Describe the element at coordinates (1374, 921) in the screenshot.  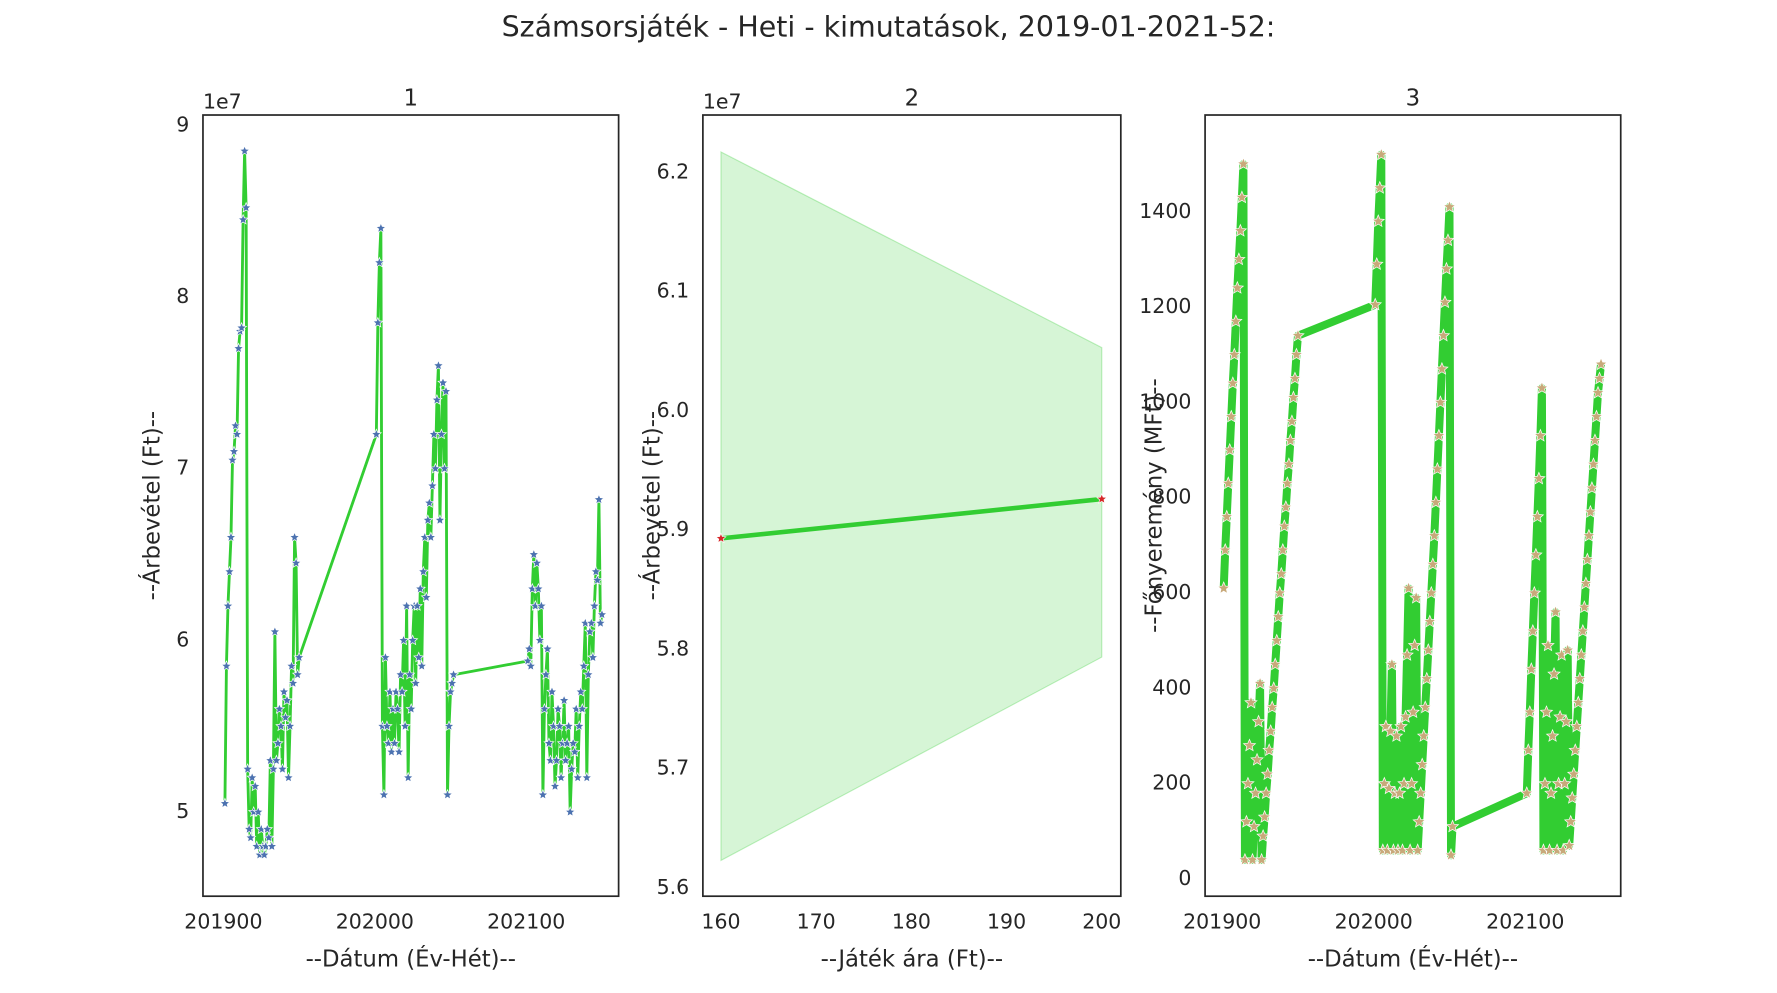
I see `x-tick-label: 202000` at that location.